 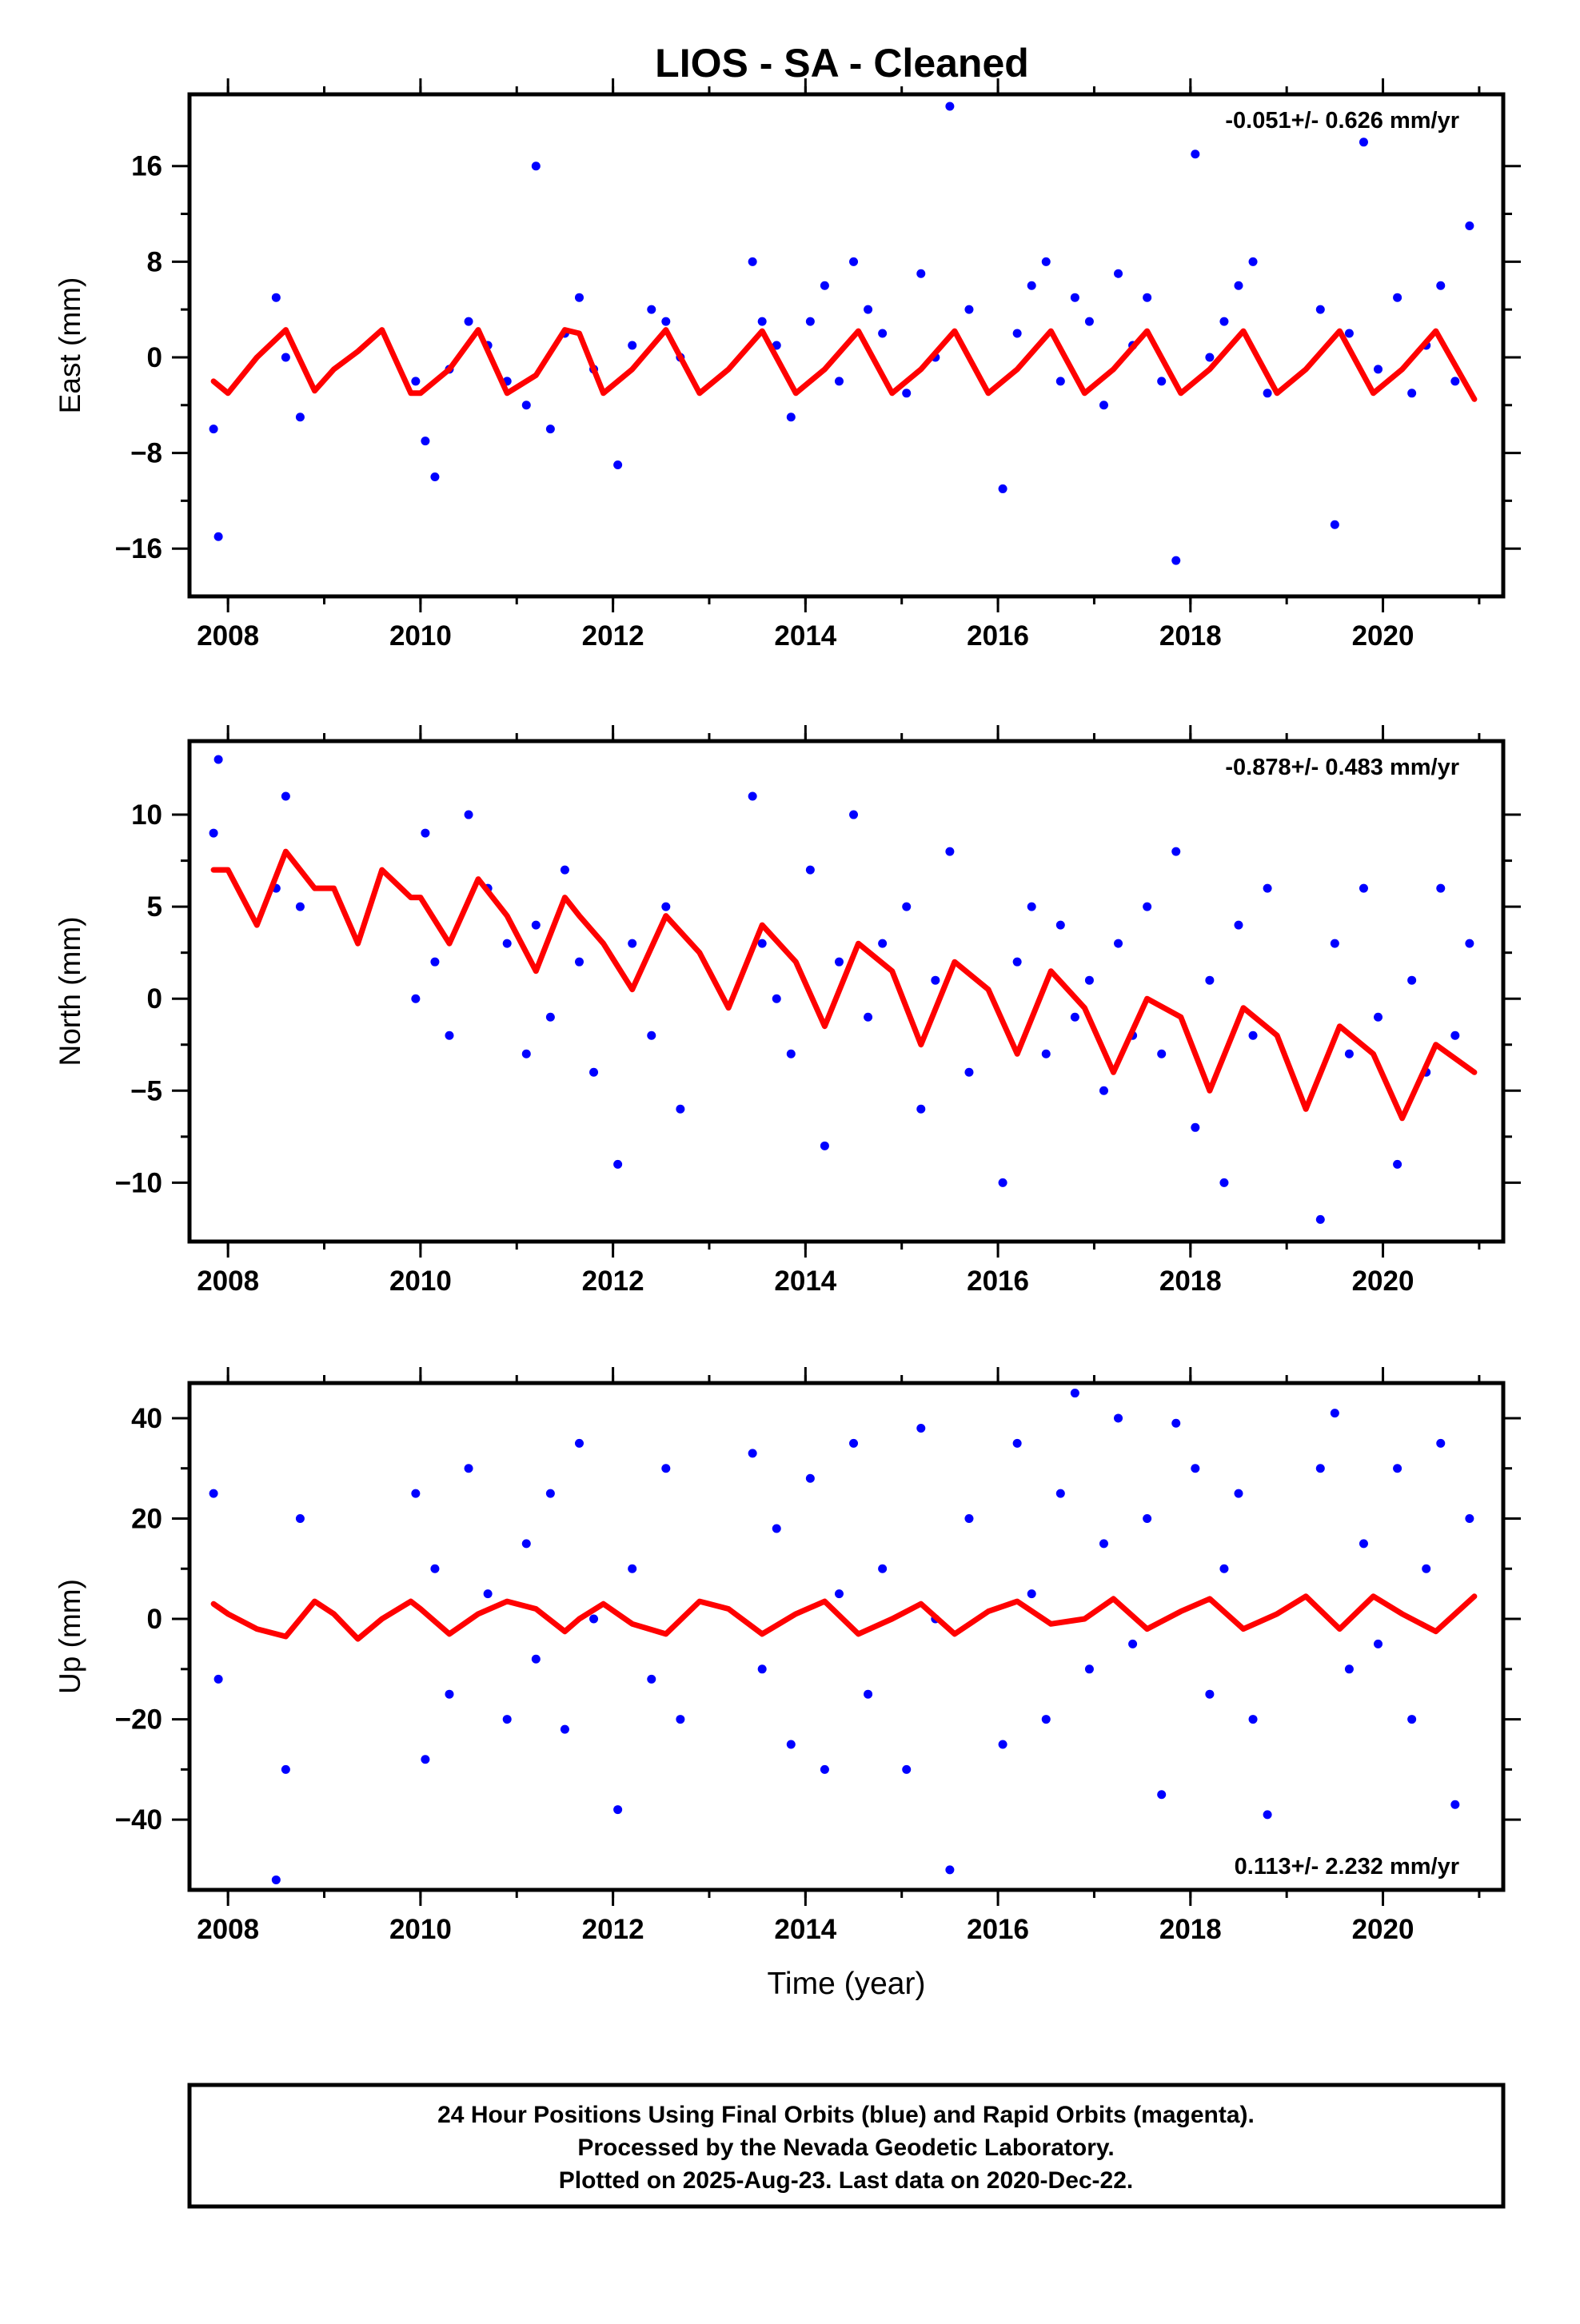 What do you see at coordinates (154, 261) in the screenshot?
I see `east-y-tick-label: 8` at bounding box center [154, 261].